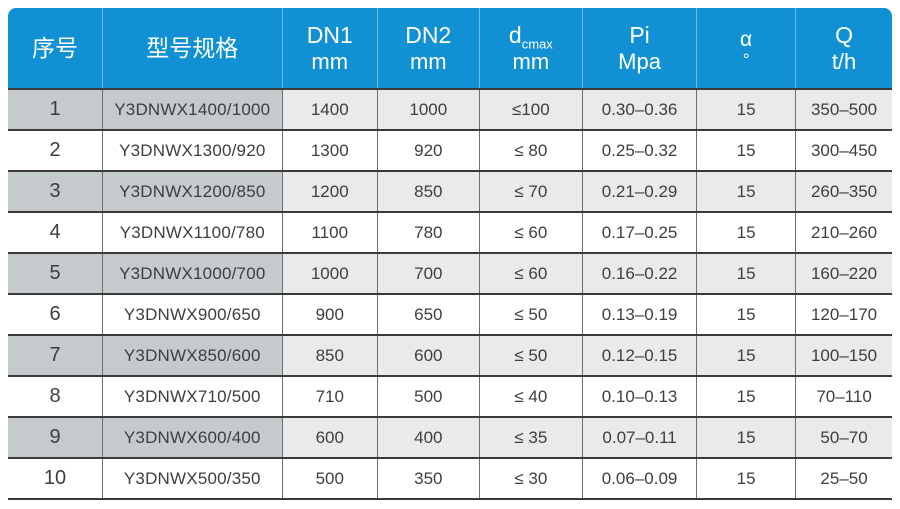 This screenshot has width=900, height=509. Describe the element at coordinates (192, 232) in the screenshot. I see `cell-model: Y3DNWX1100/780` at that location.